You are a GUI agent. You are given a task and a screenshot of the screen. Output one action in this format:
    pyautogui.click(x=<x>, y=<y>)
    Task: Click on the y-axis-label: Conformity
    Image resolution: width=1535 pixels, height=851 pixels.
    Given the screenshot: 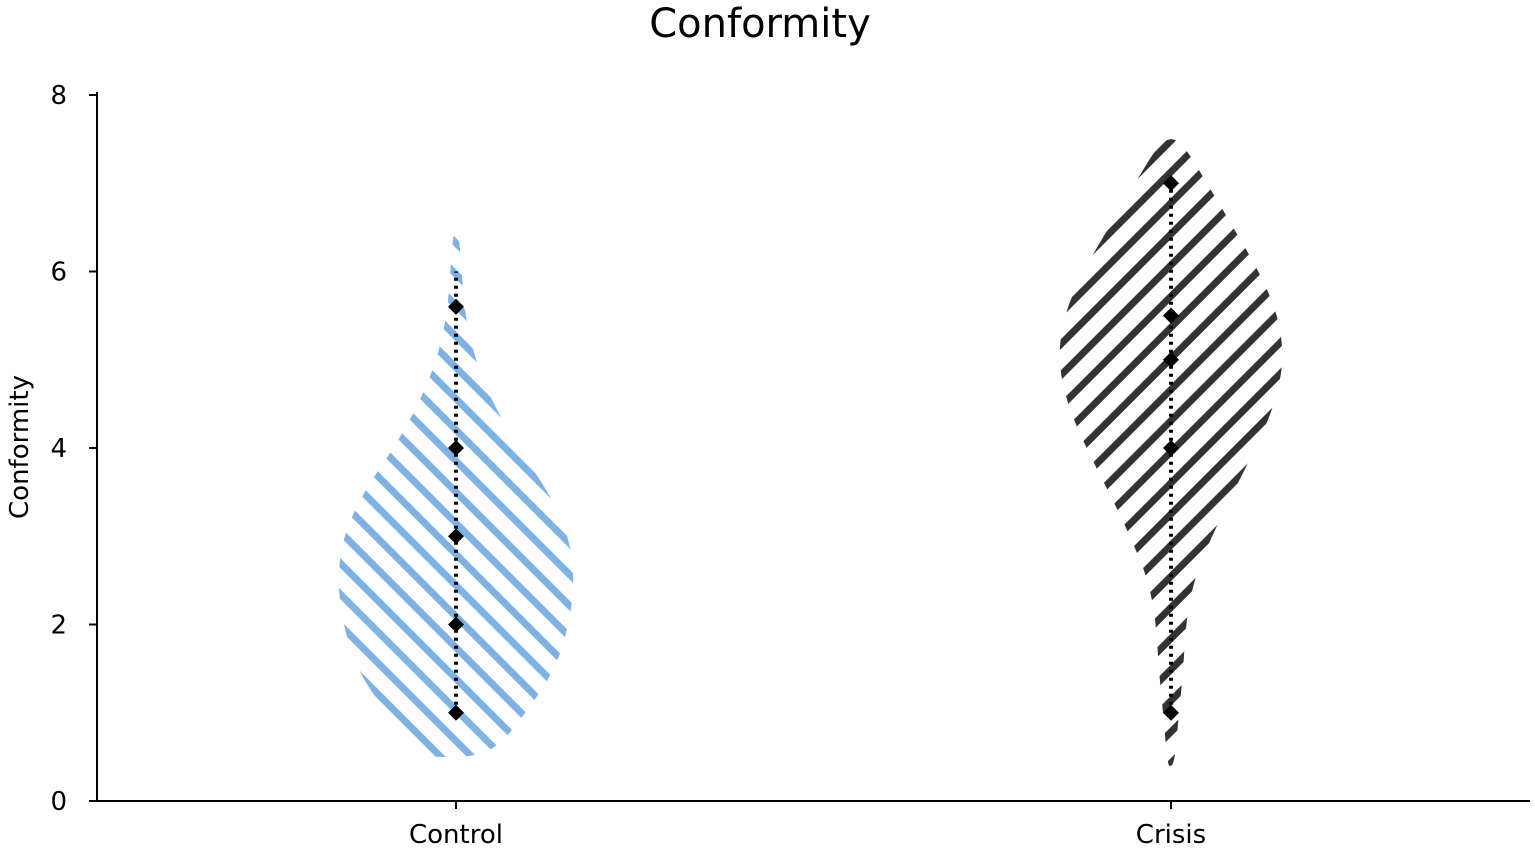 What is the action you would take?
    pyautogui.click(x=20, y=447)
    